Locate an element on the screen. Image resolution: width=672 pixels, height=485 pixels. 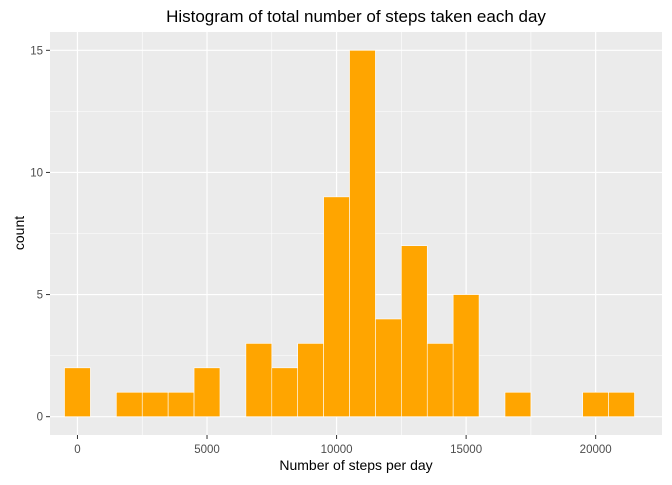
x-tick-label: 10000 is located at coordinates (337, 450).